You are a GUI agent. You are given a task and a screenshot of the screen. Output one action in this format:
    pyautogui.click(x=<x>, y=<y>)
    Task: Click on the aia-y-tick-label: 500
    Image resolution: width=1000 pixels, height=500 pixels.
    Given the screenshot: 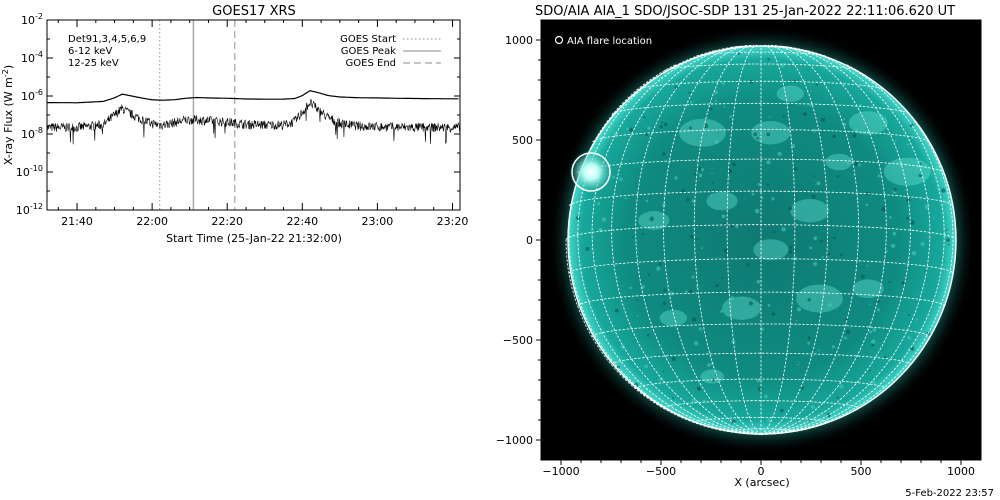 What is the action you would take?
    pyautogui.click(x=522, y=140)
    